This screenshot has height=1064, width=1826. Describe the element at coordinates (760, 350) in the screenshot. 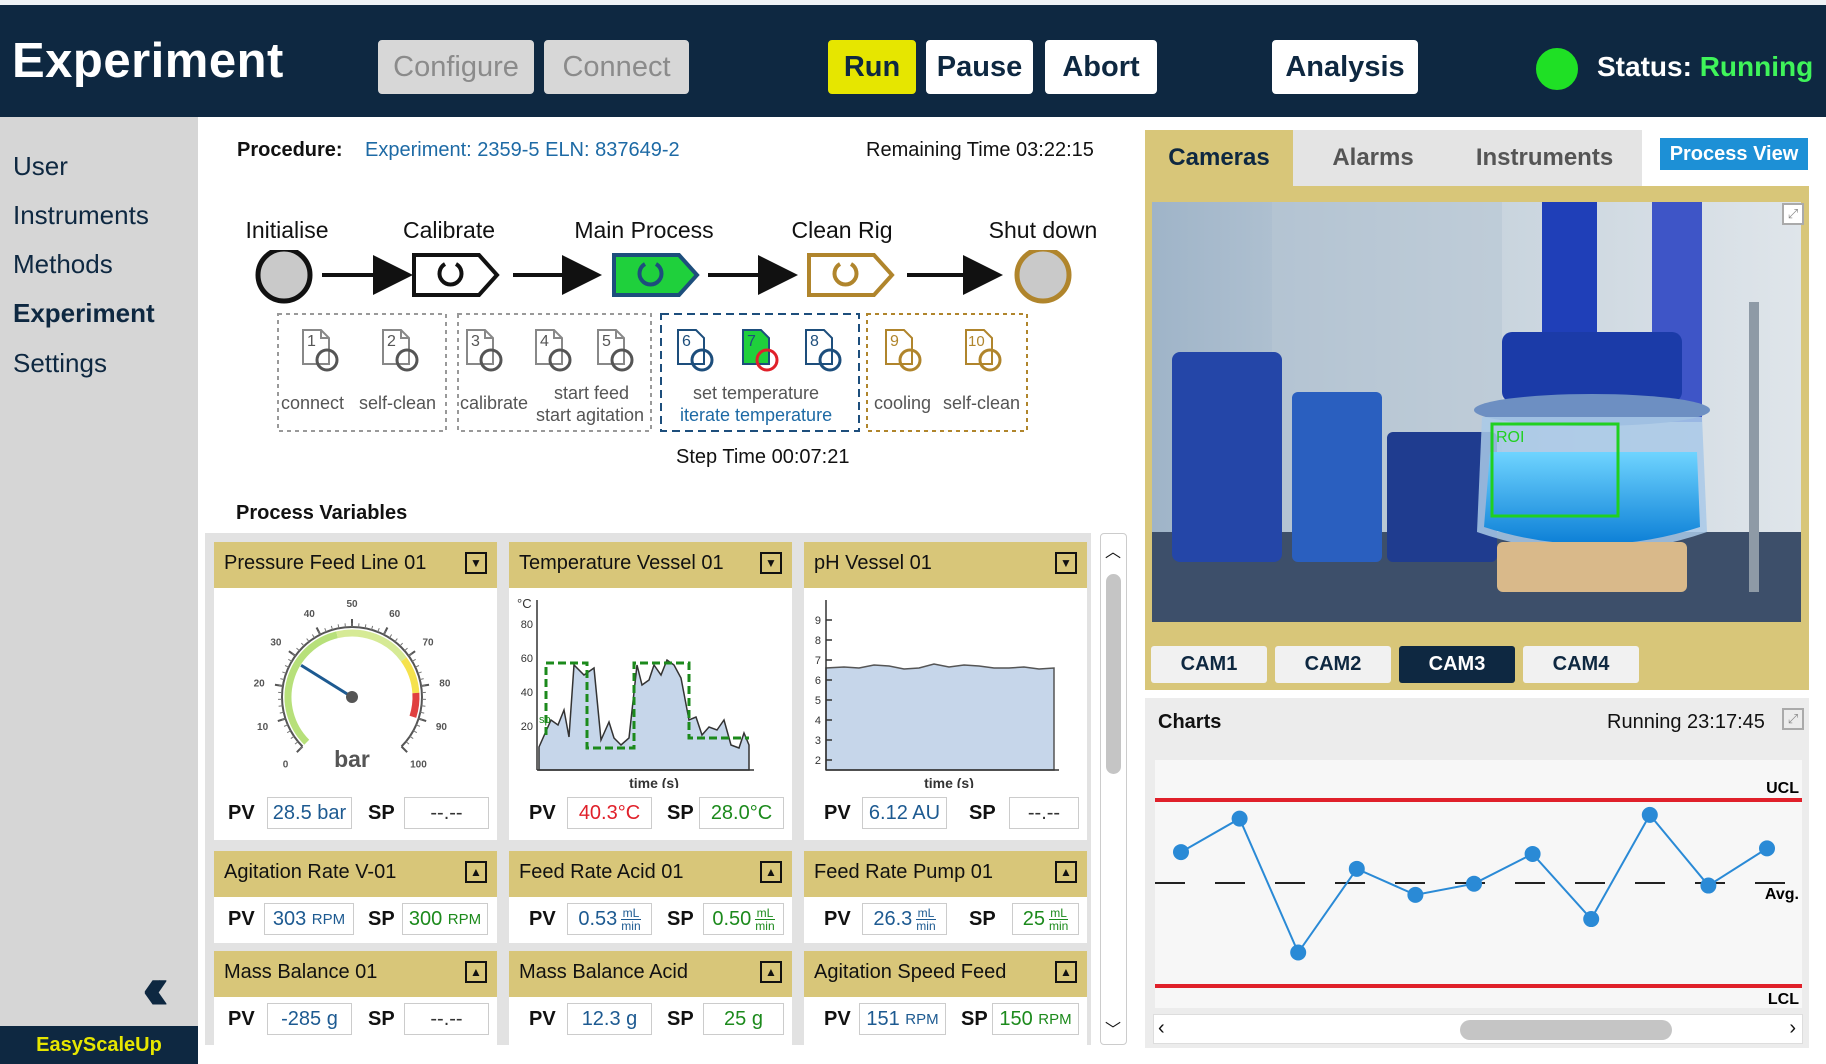

I see `step-7-icon: 7` at that location.